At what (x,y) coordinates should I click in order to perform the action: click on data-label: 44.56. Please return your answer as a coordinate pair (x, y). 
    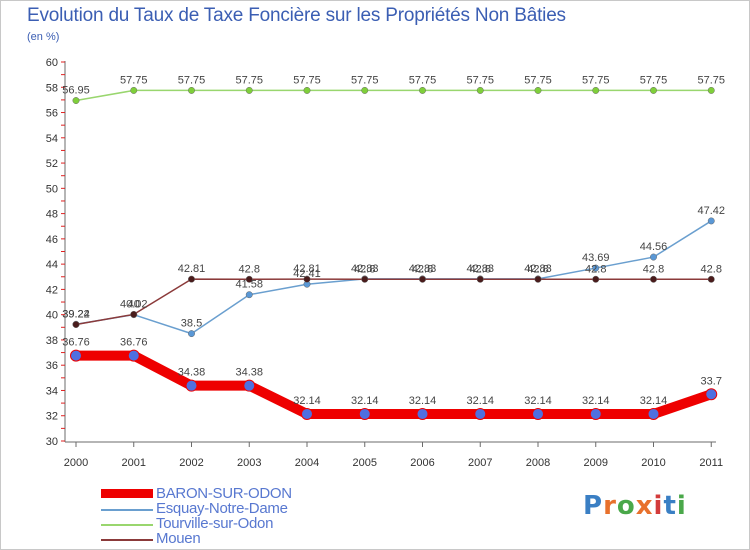
    Looking at the image, I should click on (654, 247).